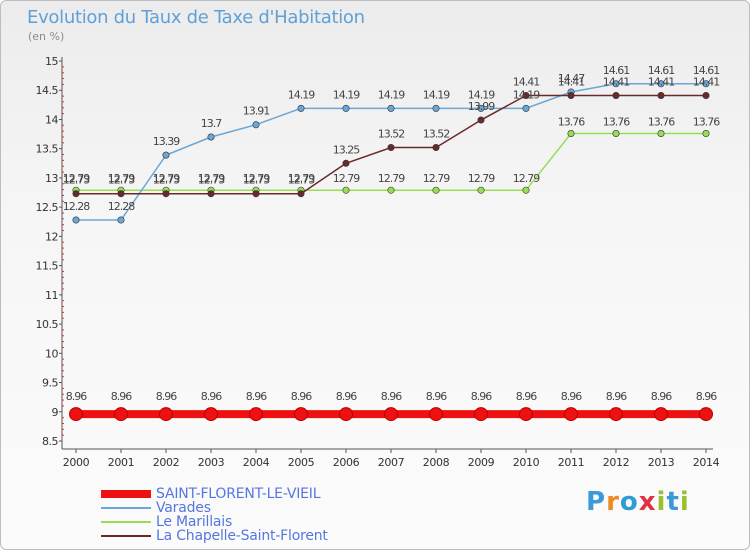 The width and height of the screenshot is (750, 550). What do you see at coordinates (238, 494) in the screenshot?
I see `legend-label: SAINT-FLORENT-LE-VIEIL` at bounding box center [238, 494].